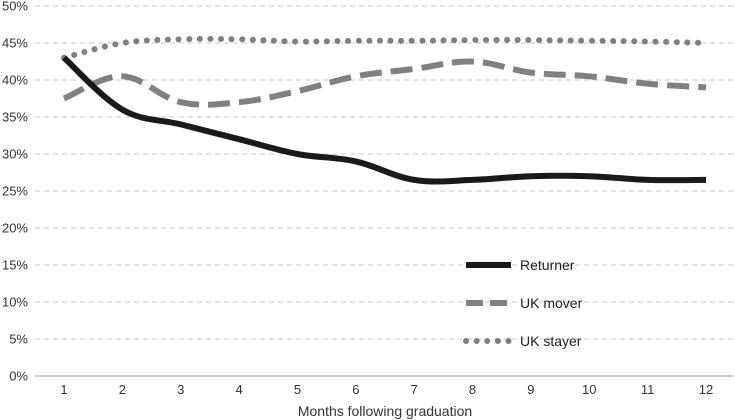 The image size is (735, 420). What do you see at coordinates (18, 376) in the screenshot?
I see `y-tick-label: 0%` at bounding box center [18, 376].